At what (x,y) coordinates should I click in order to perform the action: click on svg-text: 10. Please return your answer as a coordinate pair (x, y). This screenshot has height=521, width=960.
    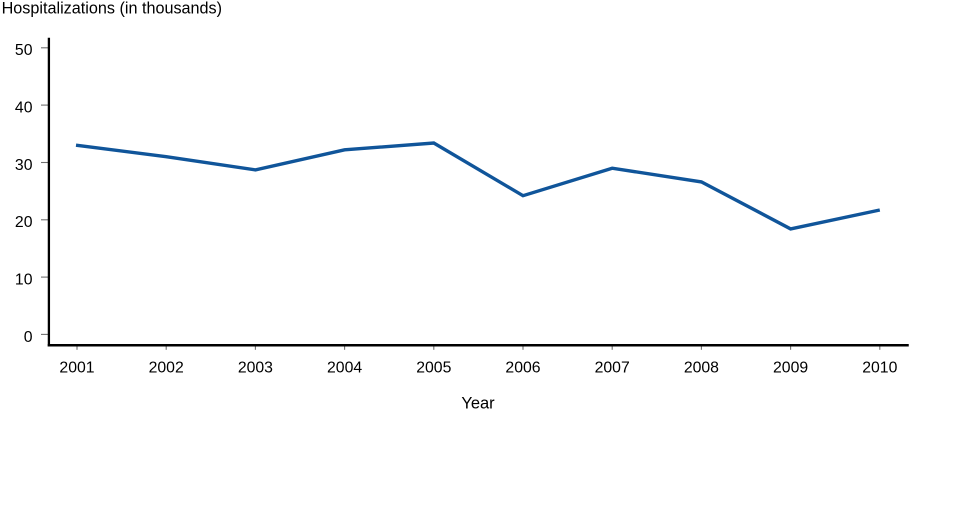
    Looking at the image, I should click on (24, 280).